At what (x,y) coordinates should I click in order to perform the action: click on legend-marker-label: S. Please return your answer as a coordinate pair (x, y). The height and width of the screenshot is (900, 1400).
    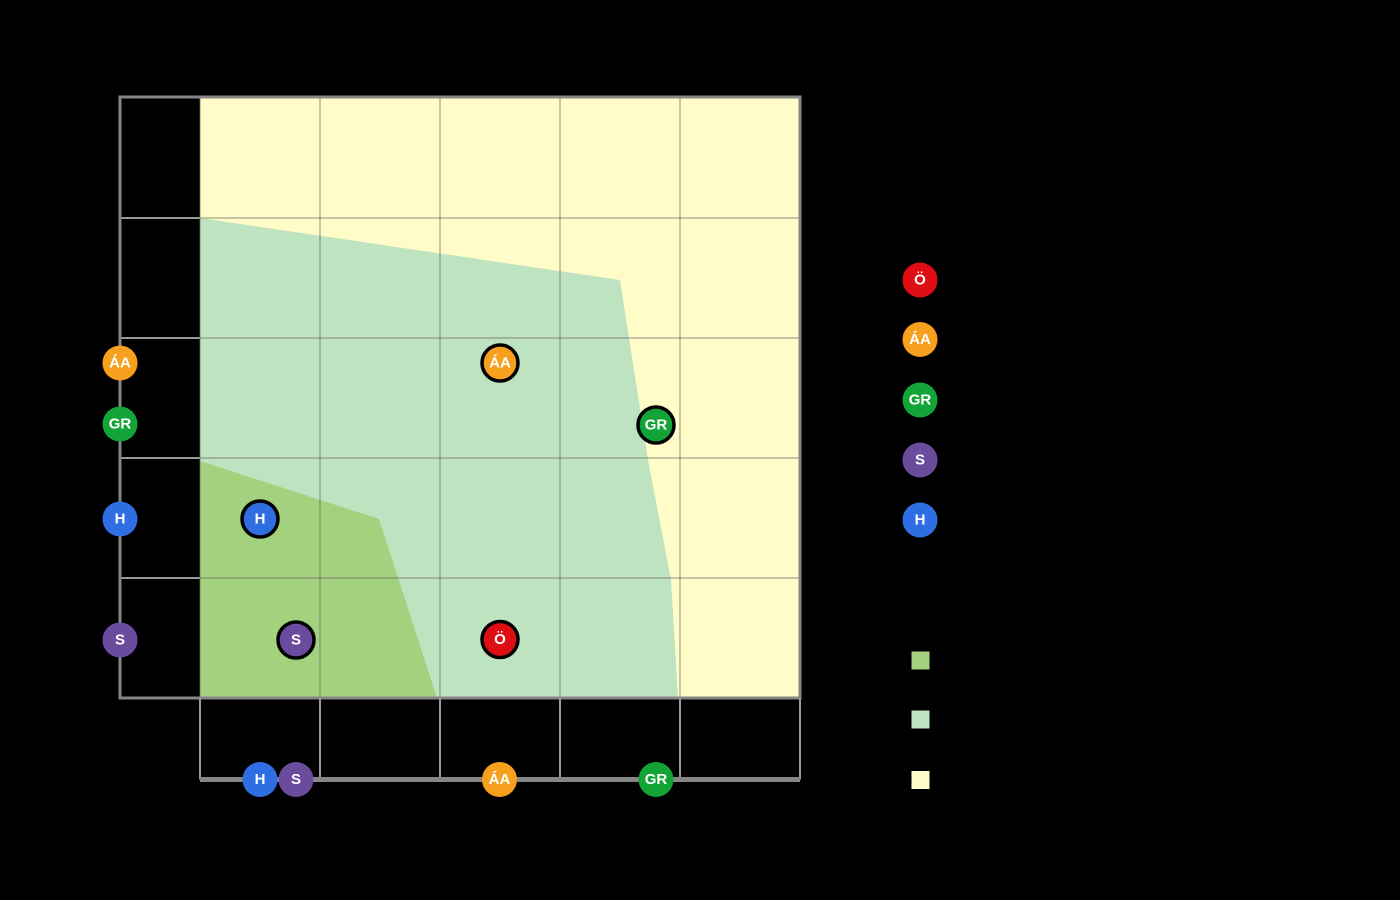
    Looking at the image, I should click on (920, 460).